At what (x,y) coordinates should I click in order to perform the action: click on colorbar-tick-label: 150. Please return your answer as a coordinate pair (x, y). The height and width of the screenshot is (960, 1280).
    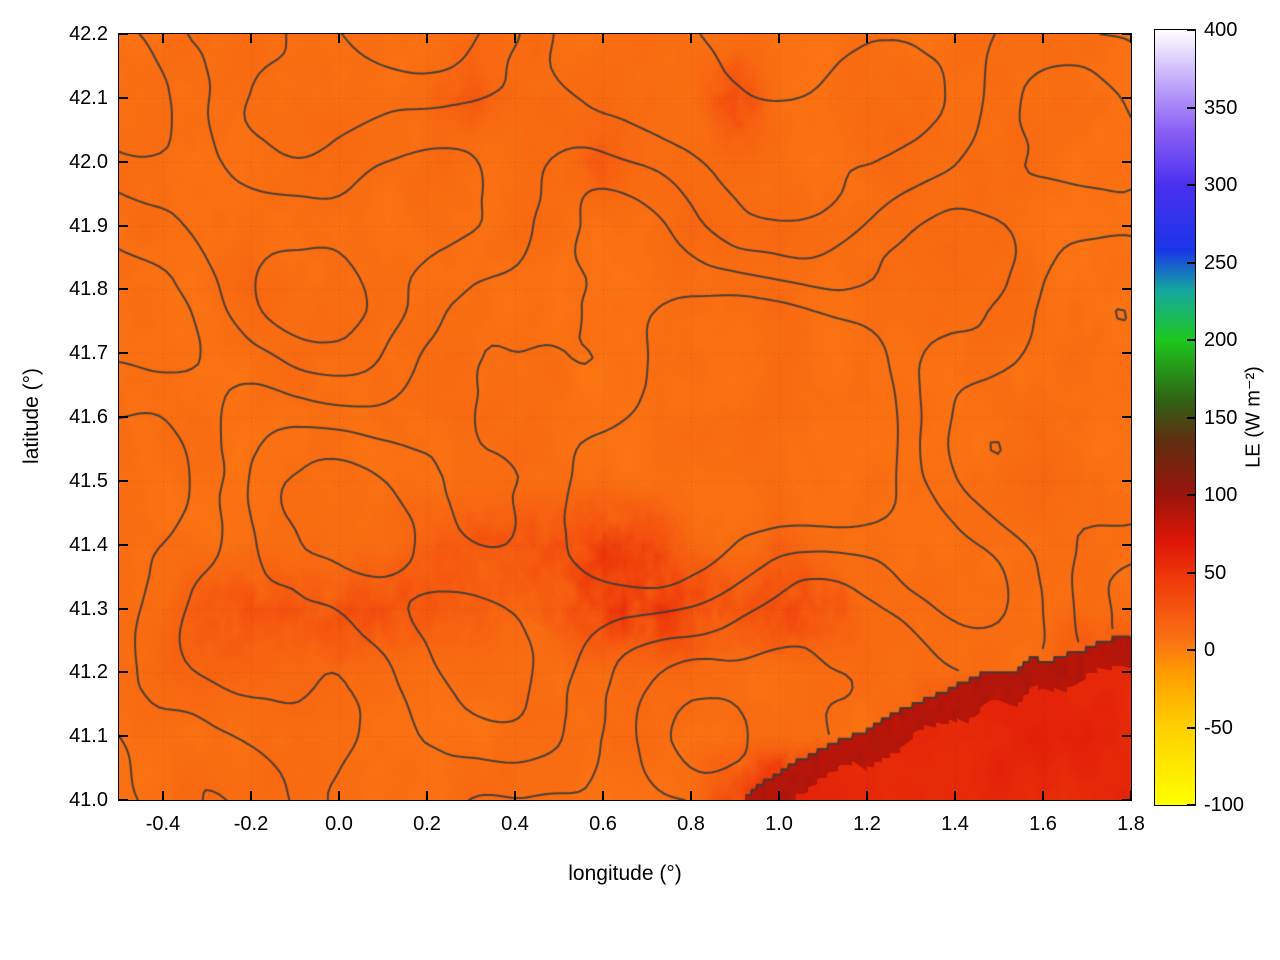
    Looking at the image, I should click on (1221, 417).